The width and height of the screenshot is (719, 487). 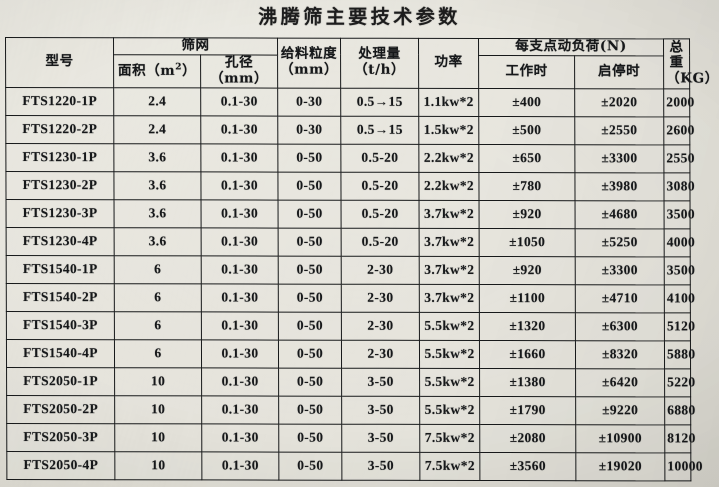 I want to click on cell-model: FTS1230-4P, so click(x=60, y=241).